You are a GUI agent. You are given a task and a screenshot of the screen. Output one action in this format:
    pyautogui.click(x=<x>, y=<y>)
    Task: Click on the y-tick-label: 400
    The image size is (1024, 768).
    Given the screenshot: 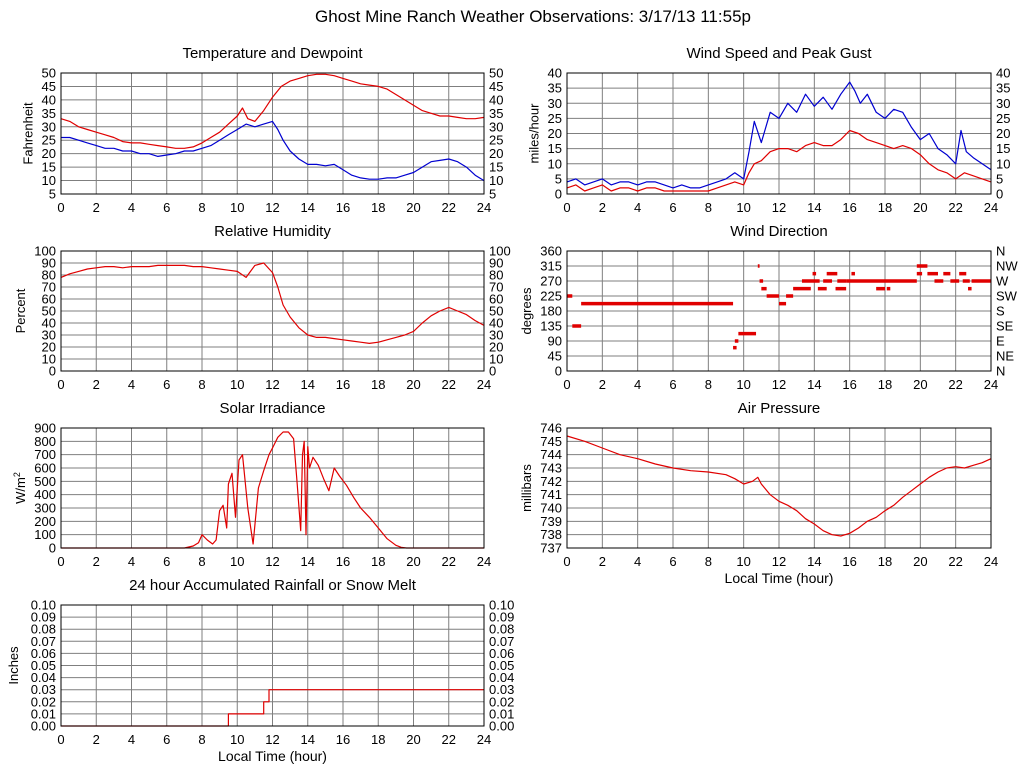 What is the action you would take?
    pyautogui.click(x=45, y=494)
    